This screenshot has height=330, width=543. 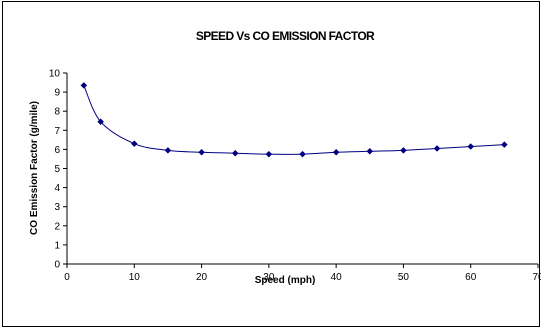 I want to click on x-axis-label: Speed (mph), so click(x=285, y=280).